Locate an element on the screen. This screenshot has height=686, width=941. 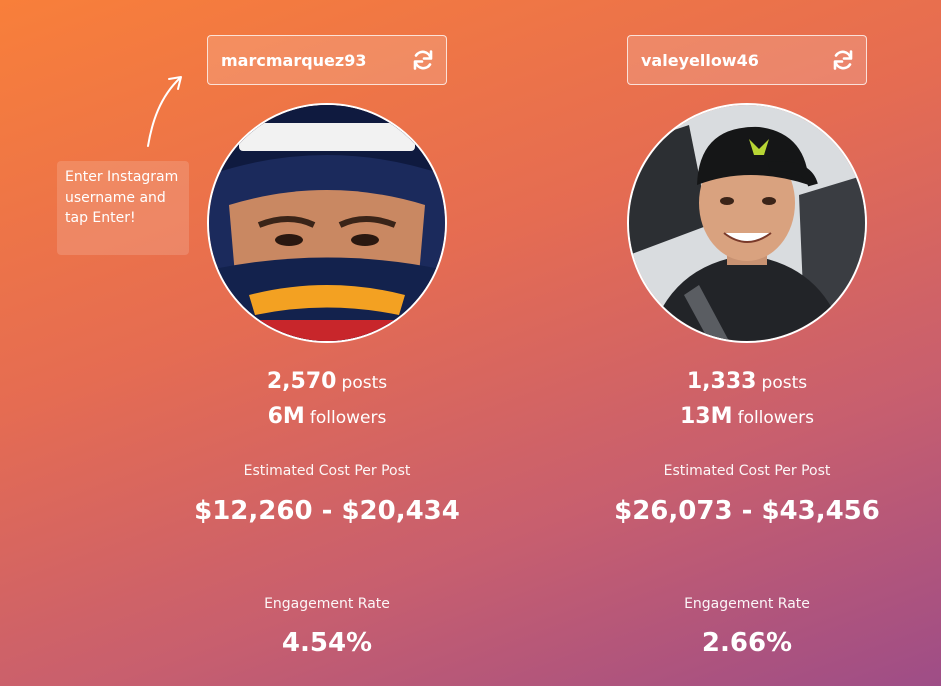
followers-stat: 6M followers is located at coordinates (327, 416).